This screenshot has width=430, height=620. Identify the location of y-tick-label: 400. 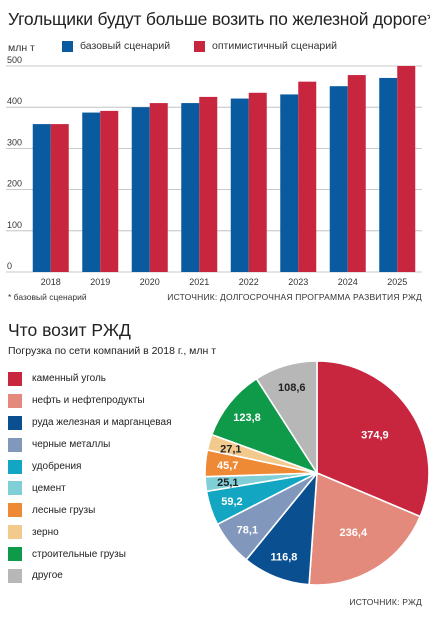
(14, 101).